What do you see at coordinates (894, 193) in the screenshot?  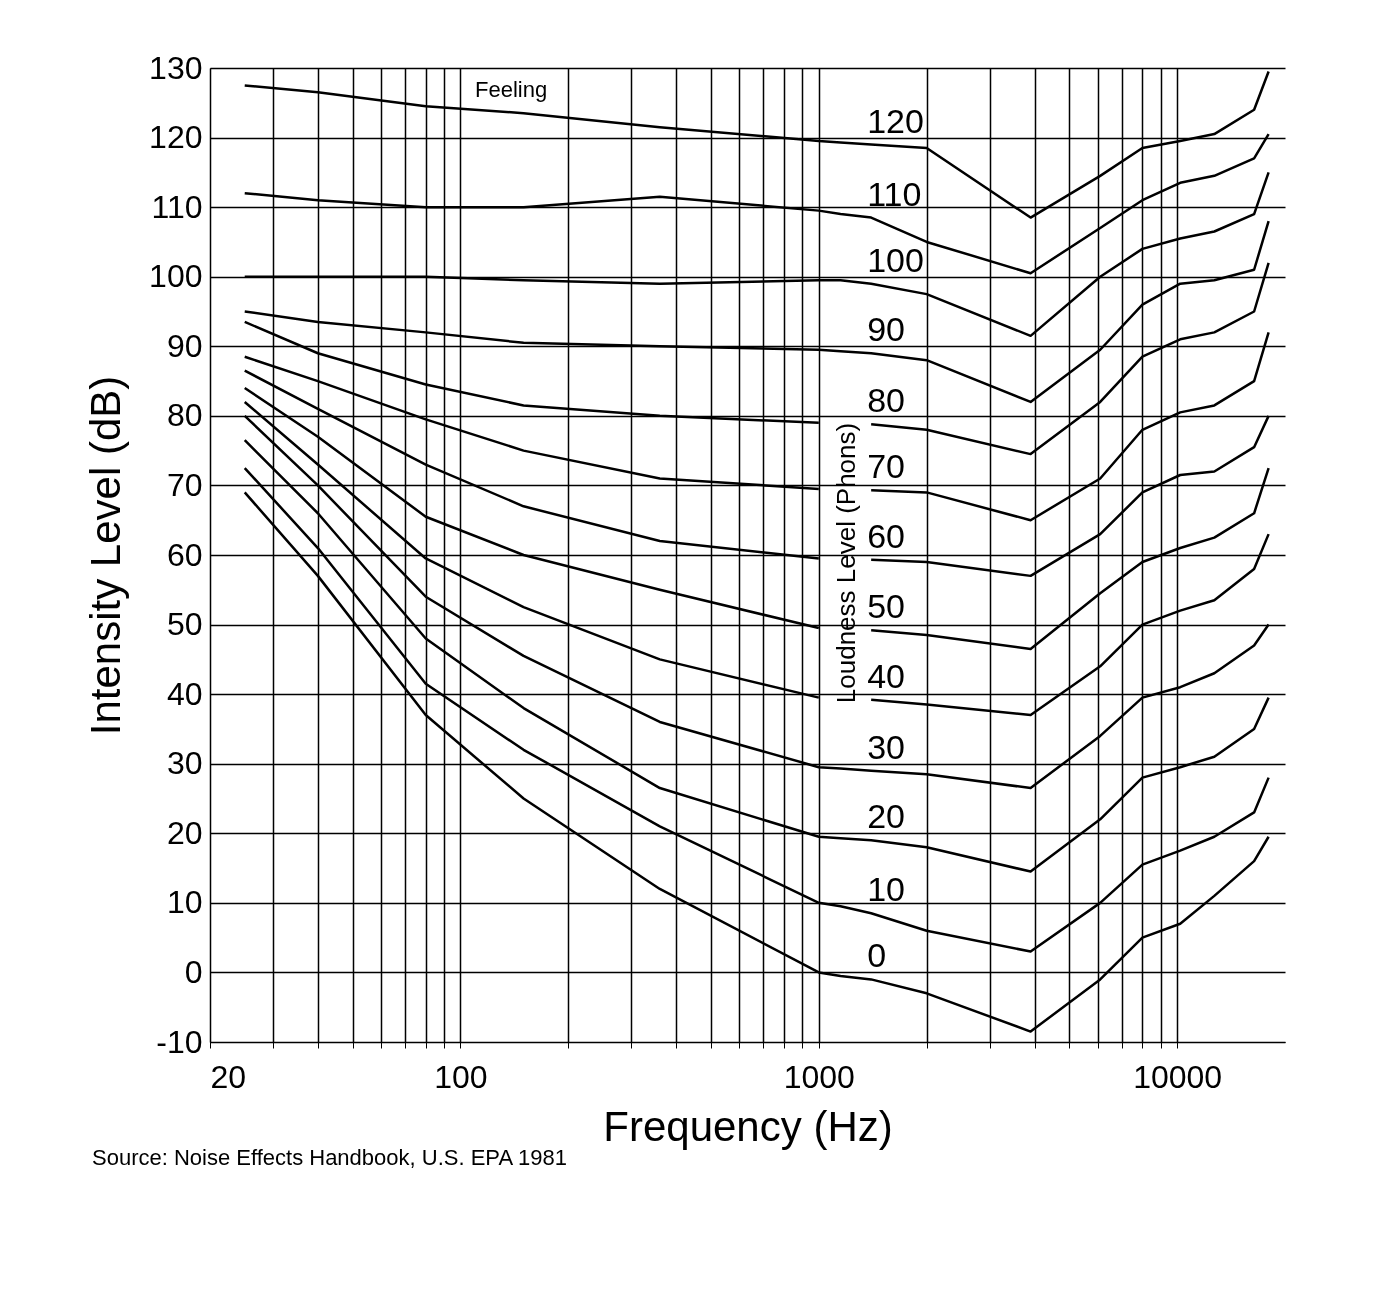 I see `series-label: 110` at bounding box center [894, 193].